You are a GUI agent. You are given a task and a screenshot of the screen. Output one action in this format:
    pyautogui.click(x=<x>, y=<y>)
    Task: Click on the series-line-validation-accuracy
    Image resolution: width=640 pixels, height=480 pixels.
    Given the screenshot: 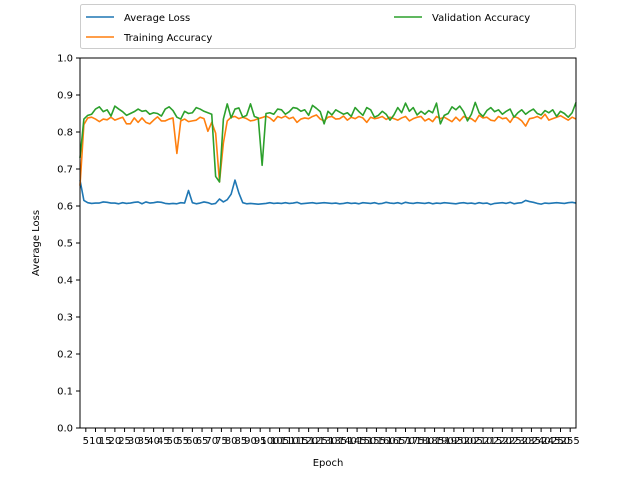 What is the action you would take?
    pyautogui.click(x=328, y=142)
    